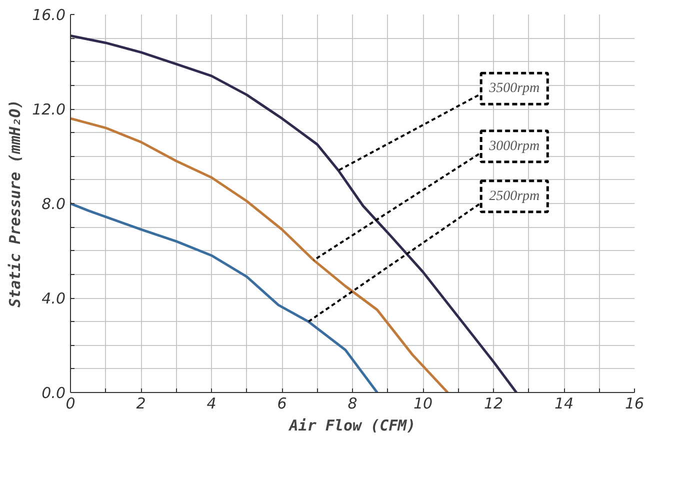 The width and height of the screenshot is (700, 477). What do you see at coordinates (423, 403) in the screenshot?
I see `x-tick-label: 10` at bounding box center [423, 403].